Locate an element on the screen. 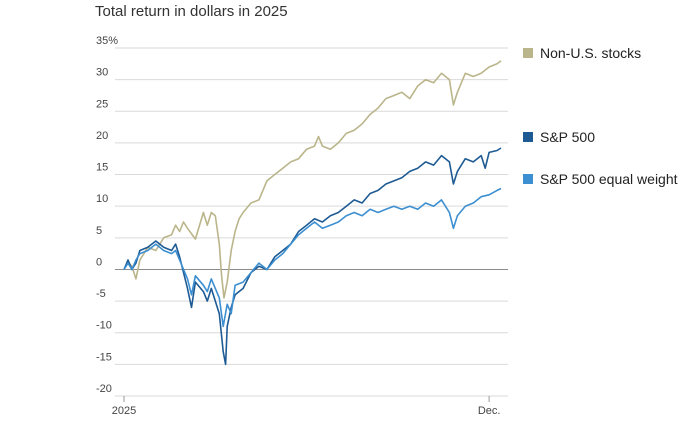 The width and height of the screenshot is (700, 423). y-tick-label: 10 is located at coordinates (102, 199).